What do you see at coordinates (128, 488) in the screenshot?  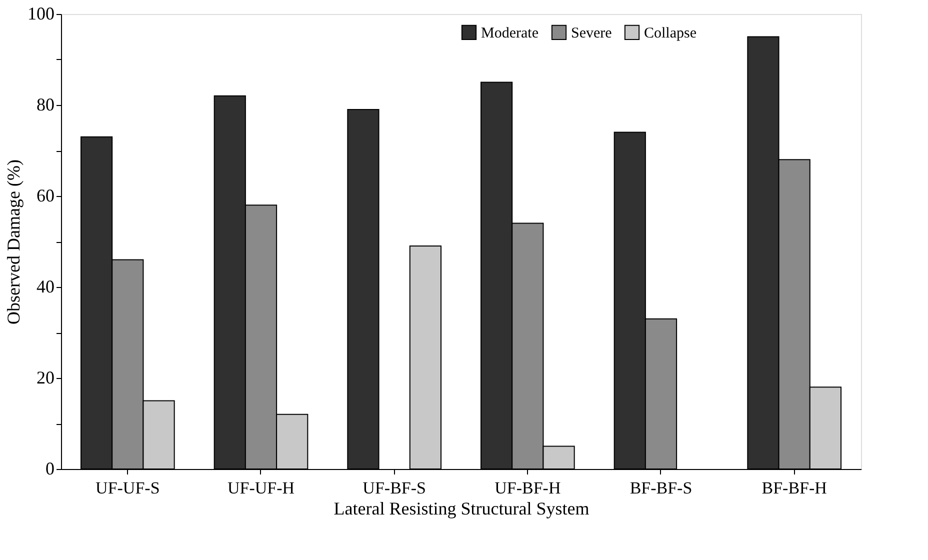 I see `x-tick-label: UF-UF-S` at bounding box center [128, 488].